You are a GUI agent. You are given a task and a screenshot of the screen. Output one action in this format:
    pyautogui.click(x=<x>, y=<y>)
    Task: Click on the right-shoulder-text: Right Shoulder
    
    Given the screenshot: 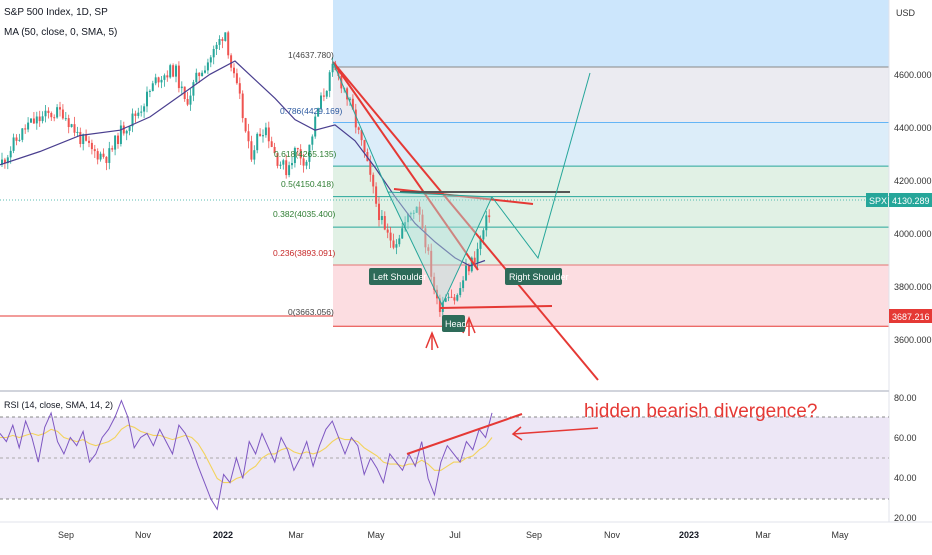 What is the action you would take?
    pyautogui.click(x=539, y=277)
    